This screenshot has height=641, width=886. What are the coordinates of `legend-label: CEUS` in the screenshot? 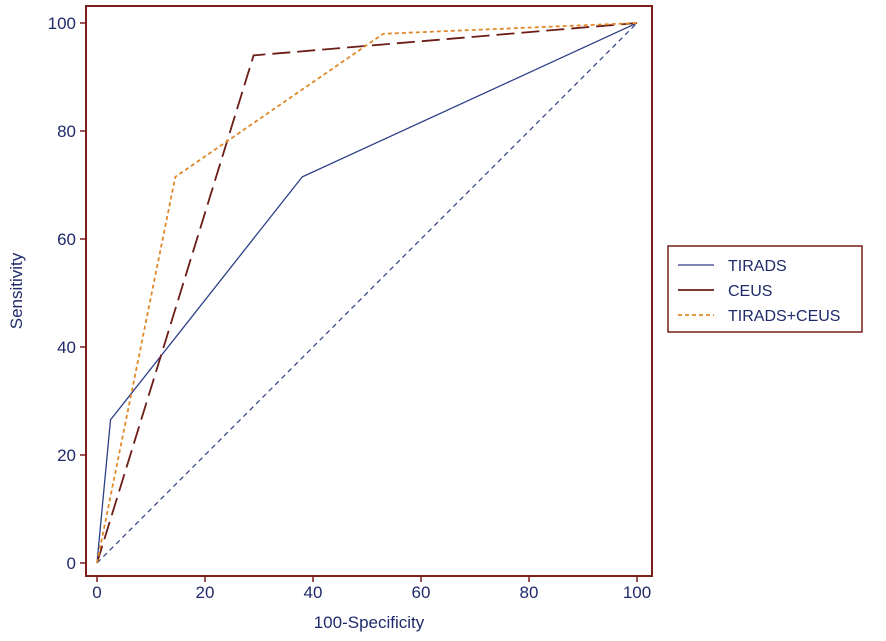 It's located at (750, 291).